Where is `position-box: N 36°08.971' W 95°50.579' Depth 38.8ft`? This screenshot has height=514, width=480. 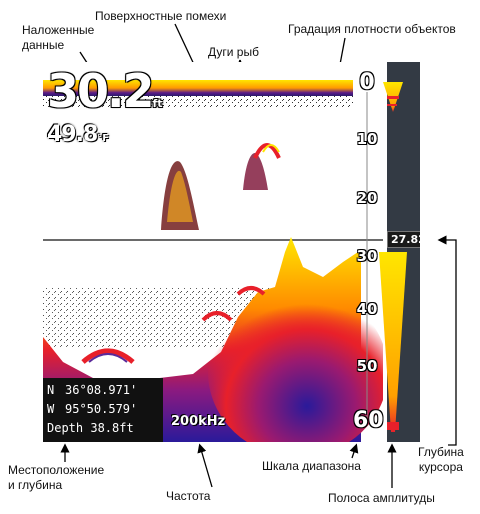
position-box: N 36°08.971' W 95°50.579' Depth 38.8ft is located at coordinates (103, 410).